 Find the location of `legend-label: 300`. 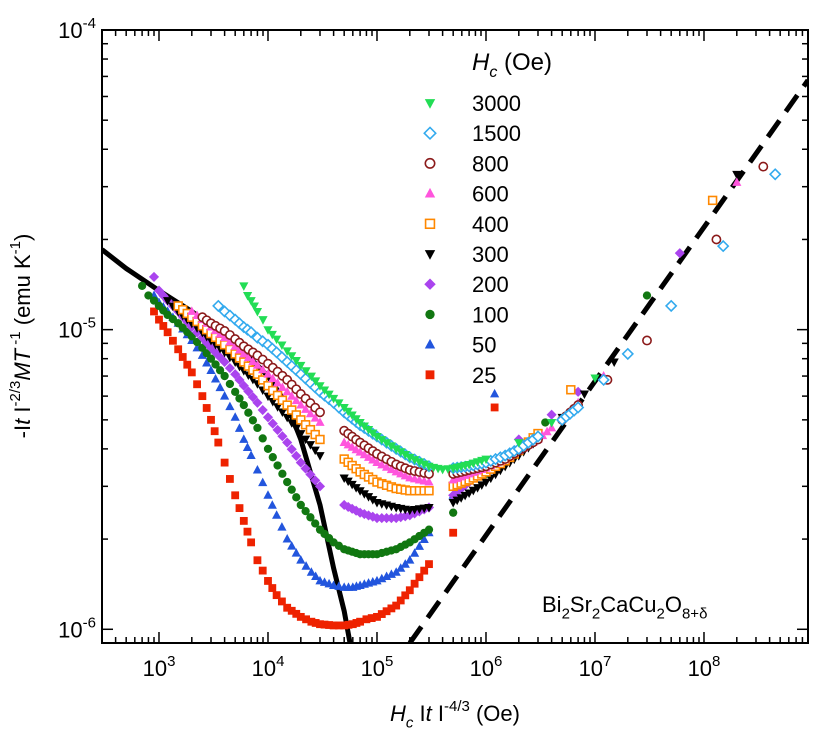

legend-label: 300 is located at coordinates (490, 254).